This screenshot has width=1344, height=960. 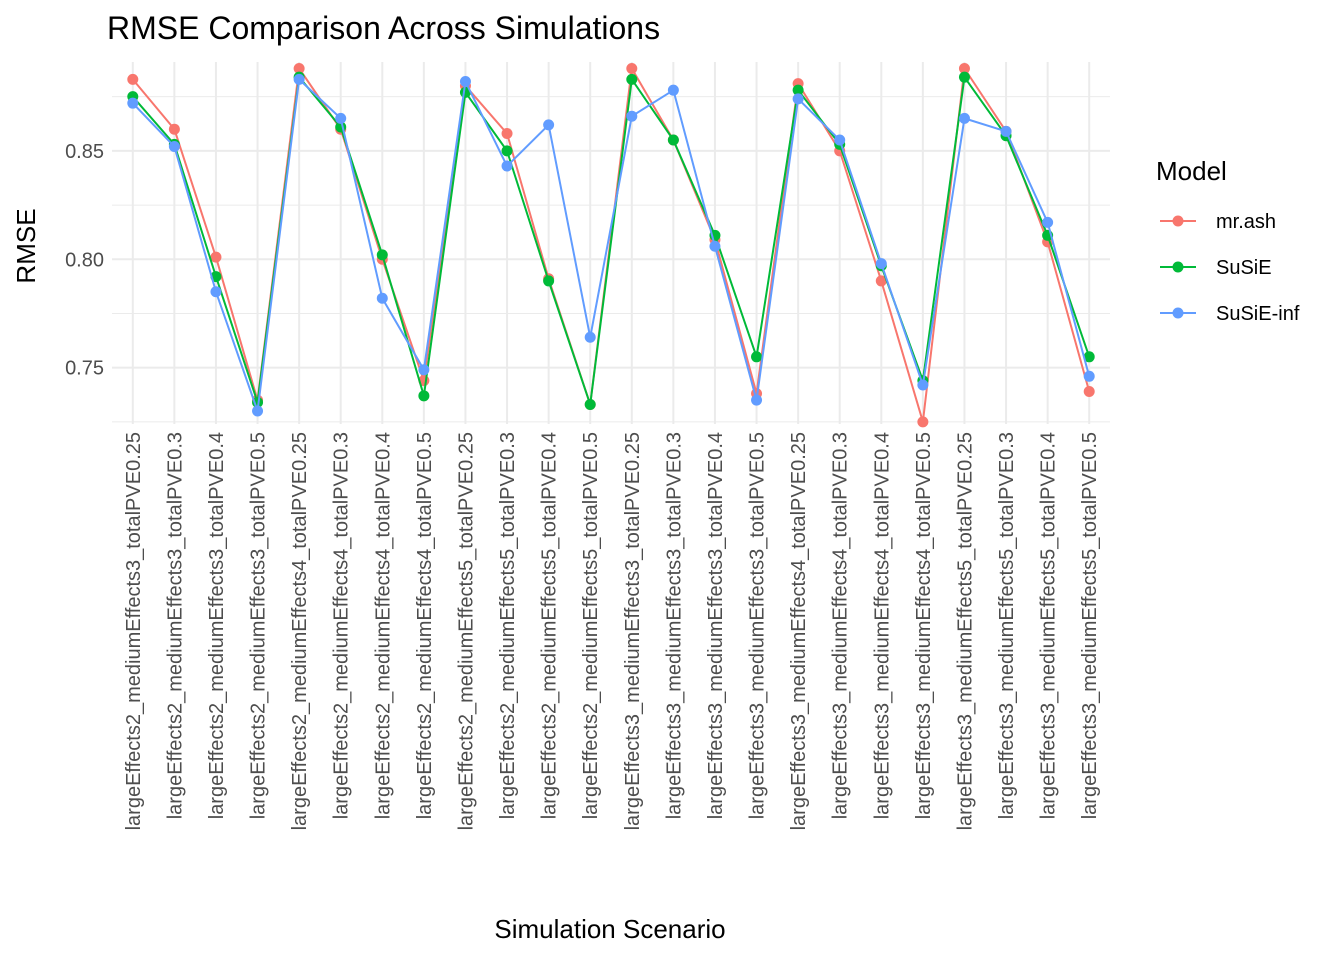 I want to click on legend-label: SuSiE, so click(x=1244, y=268).